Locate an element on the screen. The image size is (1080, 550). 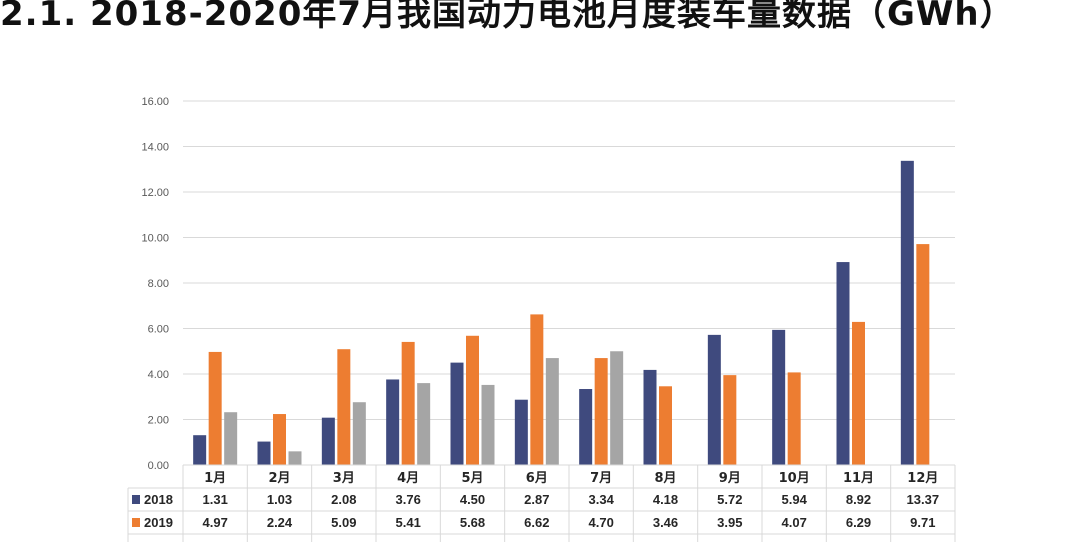
category-label: 8月 is located at coordinates (665, 478).